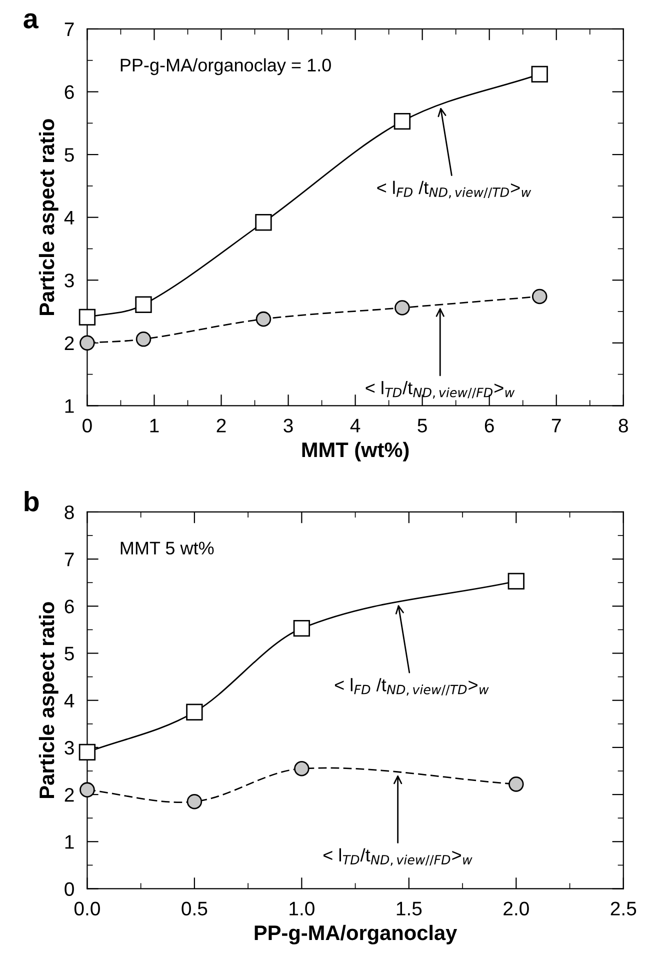 This screenshot has height=966, width=646. Describe the element at coordinates (225, 67) in the screenshot. I see `annotation: PP-g-MA/organoclay = 1.0` at that location.